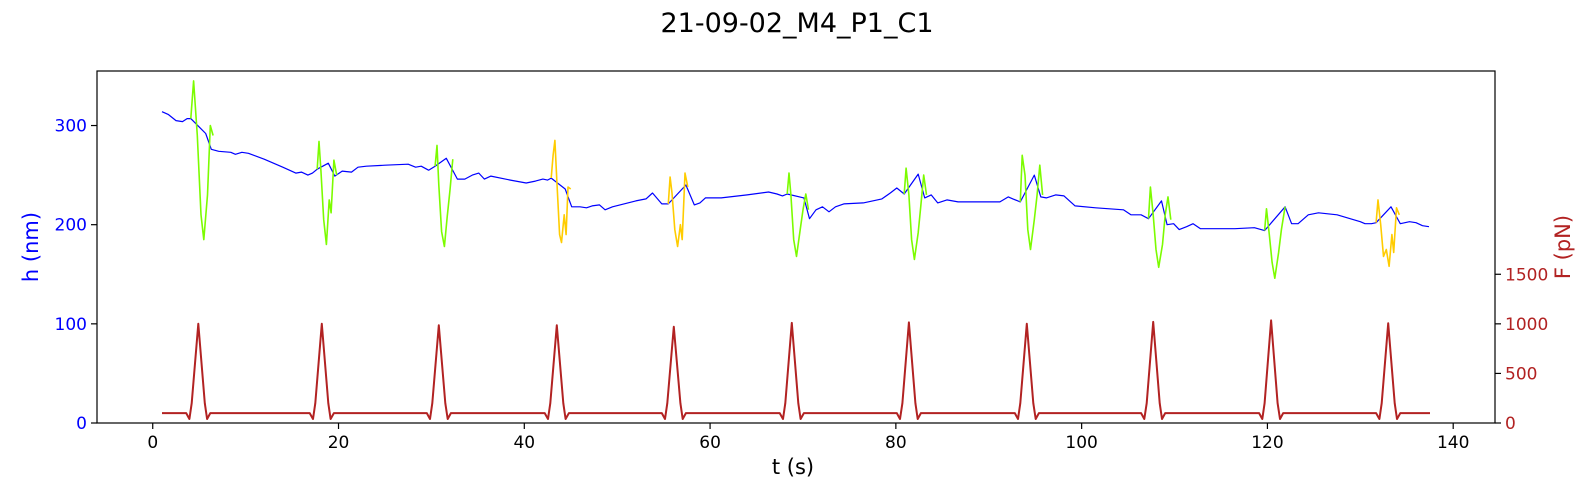  I want to click on x-tick-label: 20, so click(339, 443).